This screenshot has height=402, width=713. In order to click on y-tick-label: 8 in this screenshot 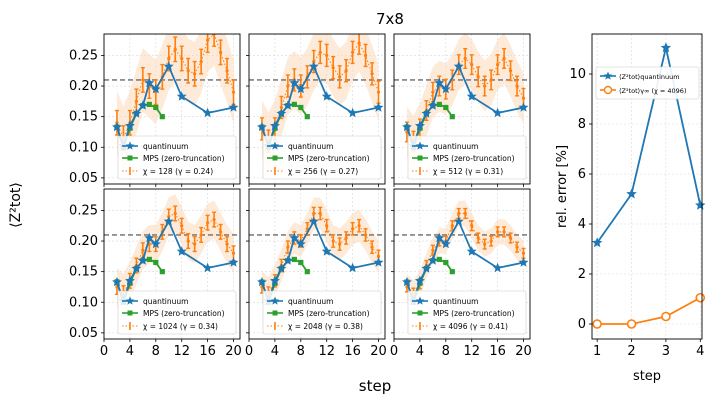, I will do `click(582, 124)`.